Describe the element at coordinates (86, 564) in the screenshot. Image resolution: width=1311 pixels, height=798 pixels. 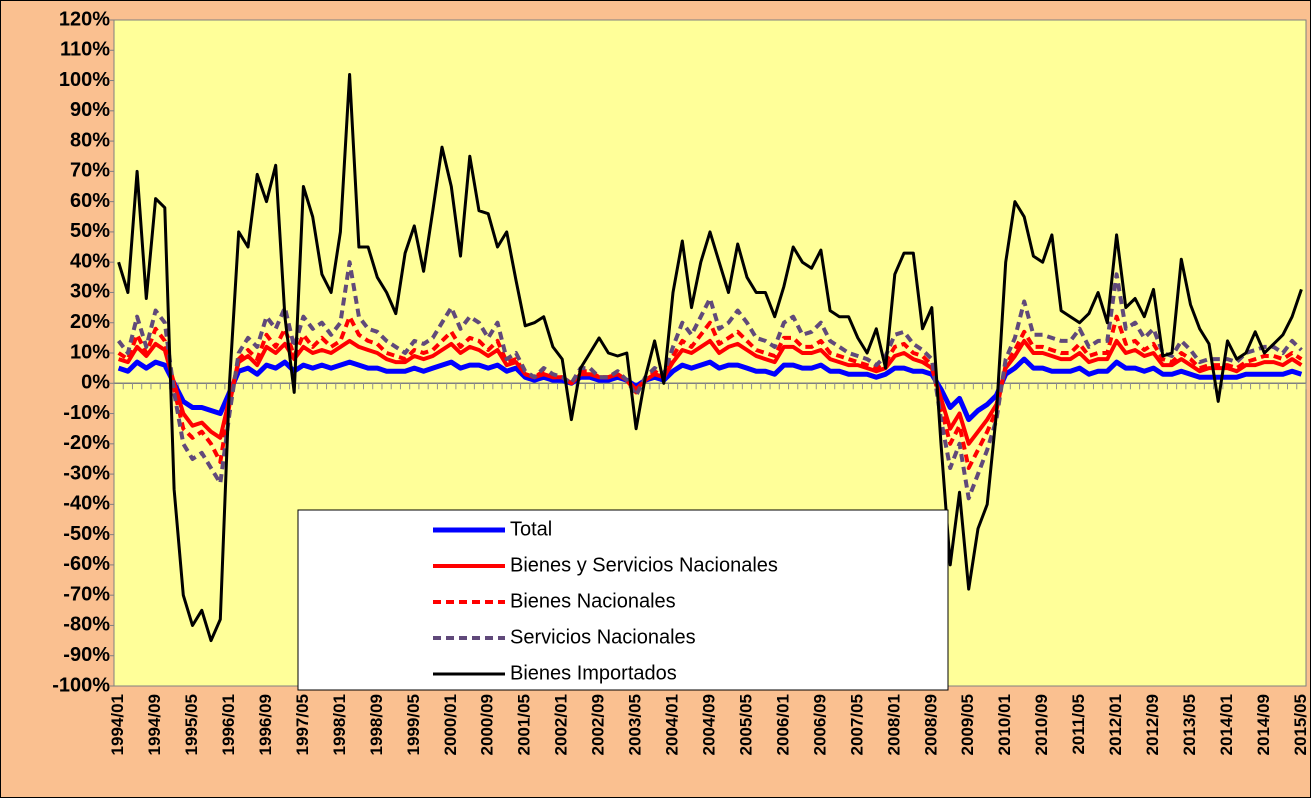
I see `y-tick-label: -60%` at that location.